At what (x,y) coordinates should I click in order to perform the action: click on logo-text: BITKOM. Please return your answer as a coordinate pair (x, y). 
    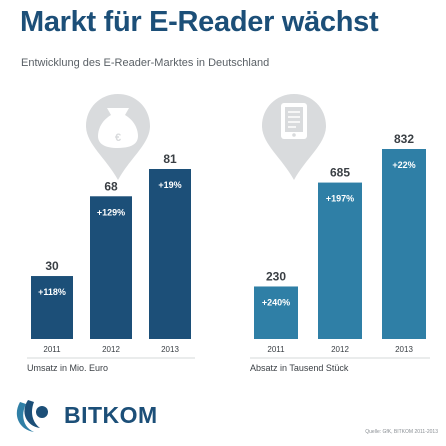
    Looking at the image, I should click on (111, 415).